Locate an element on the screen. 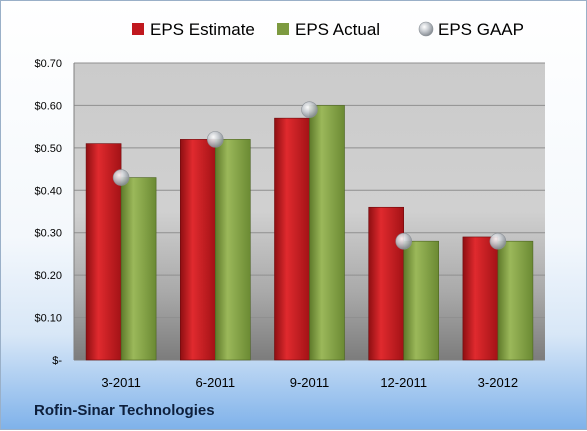  legend-swatch-eps-estimate is located at coordinates (138, 29).